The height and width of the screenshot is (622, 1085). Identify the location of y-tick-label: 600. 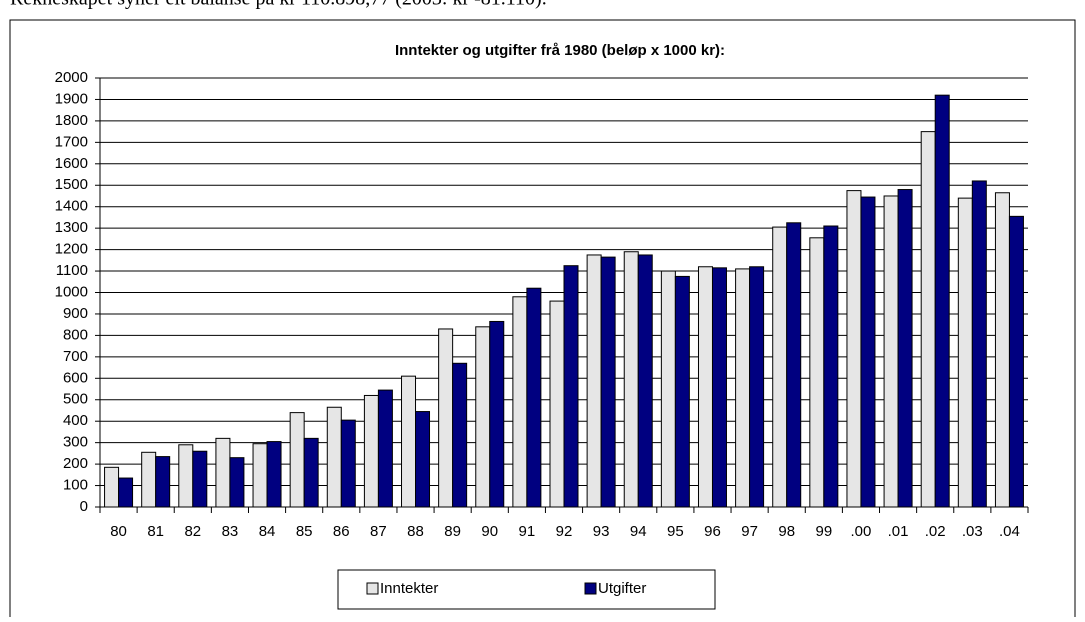
(75, 377).